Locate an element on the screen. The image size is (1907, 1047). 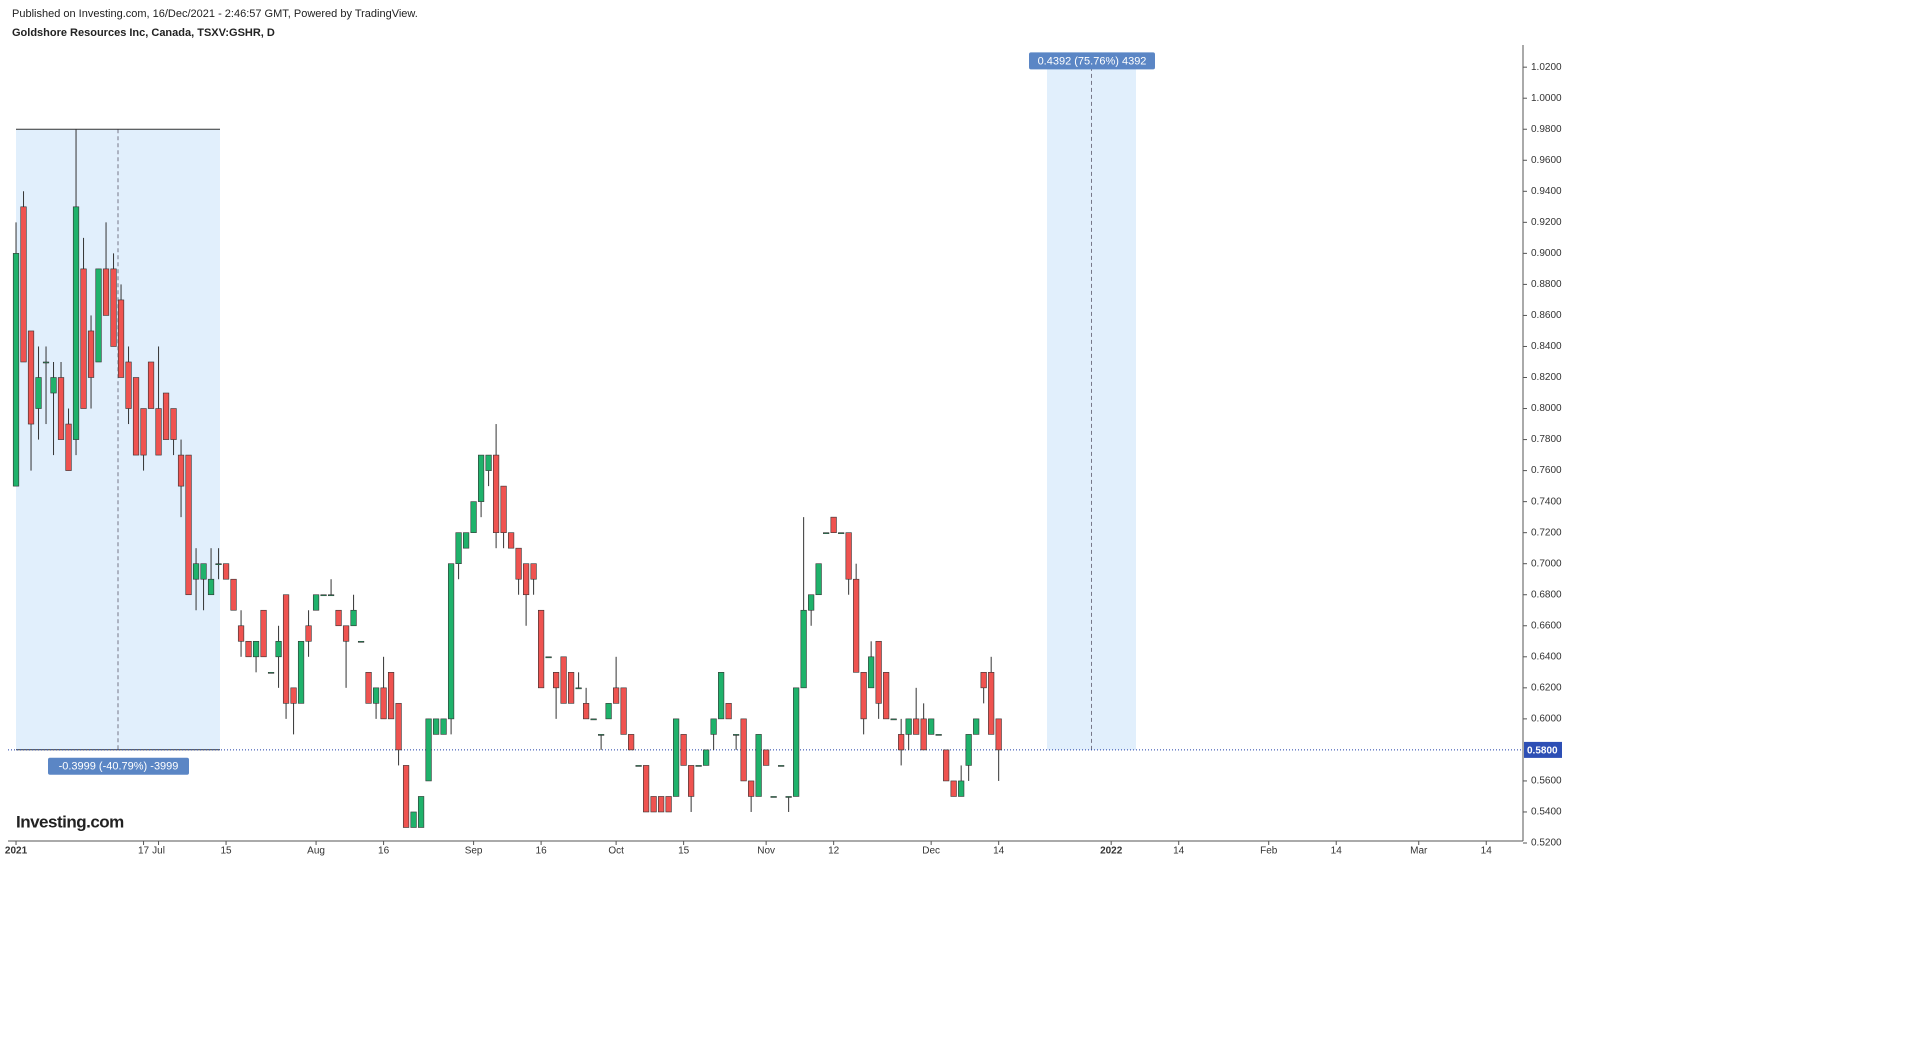
x-tick-label: 2021 is located at coordinates (16, 851).